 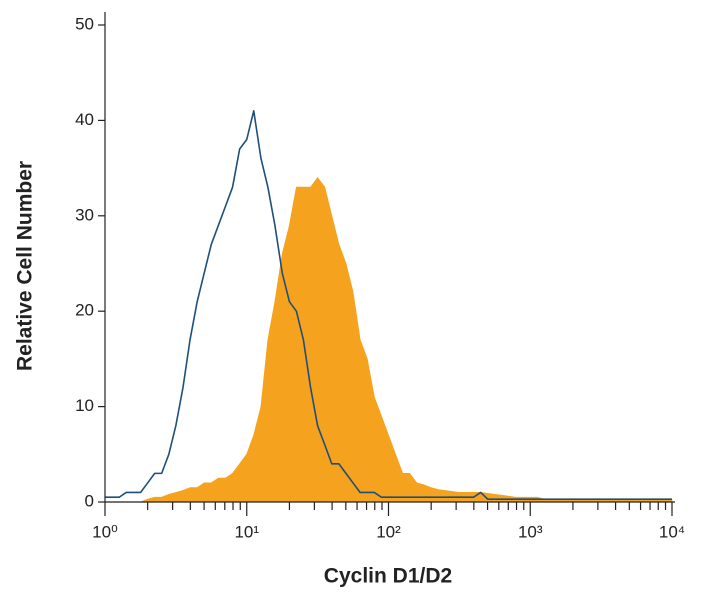 What do you see at coordinates (388, 576) in the screenshot?
I see `x-axis-title: Cyclin D1/D2` at bounding box center [388, 576].